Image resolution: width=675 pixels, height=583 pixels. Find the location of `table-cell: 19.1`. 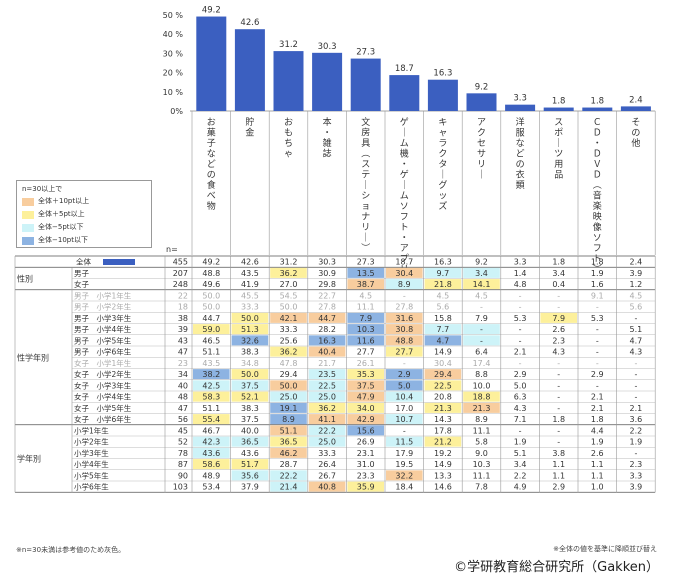

table-cell: 19.1 is located at coordinates (289, 408).